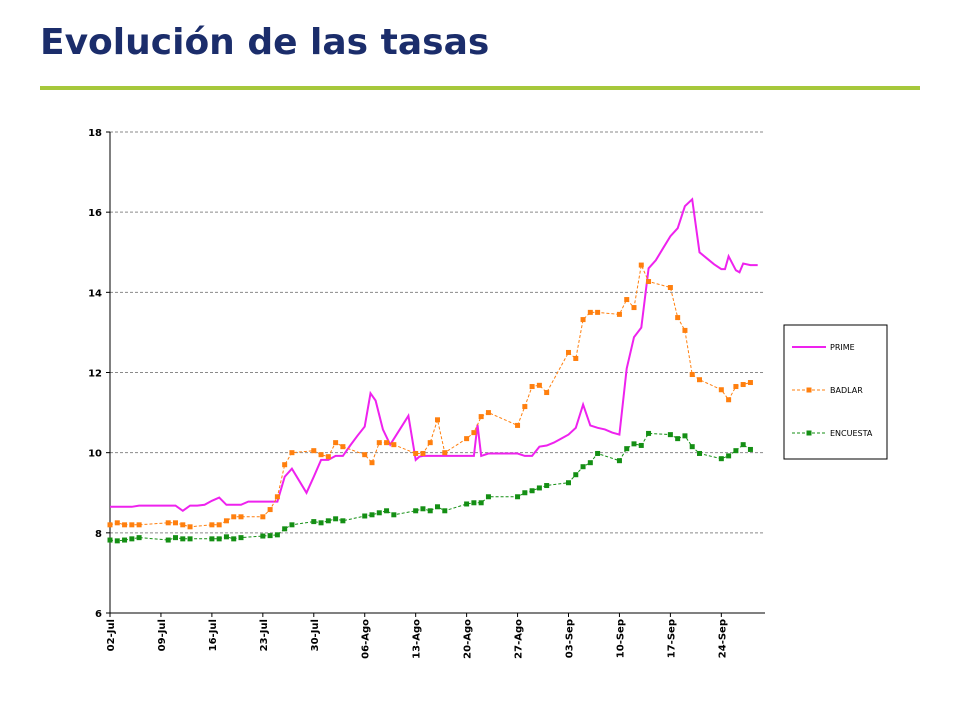  I want to click on y-tick-labels: 6 8 10 12 14 16 18, so click(95, 374).